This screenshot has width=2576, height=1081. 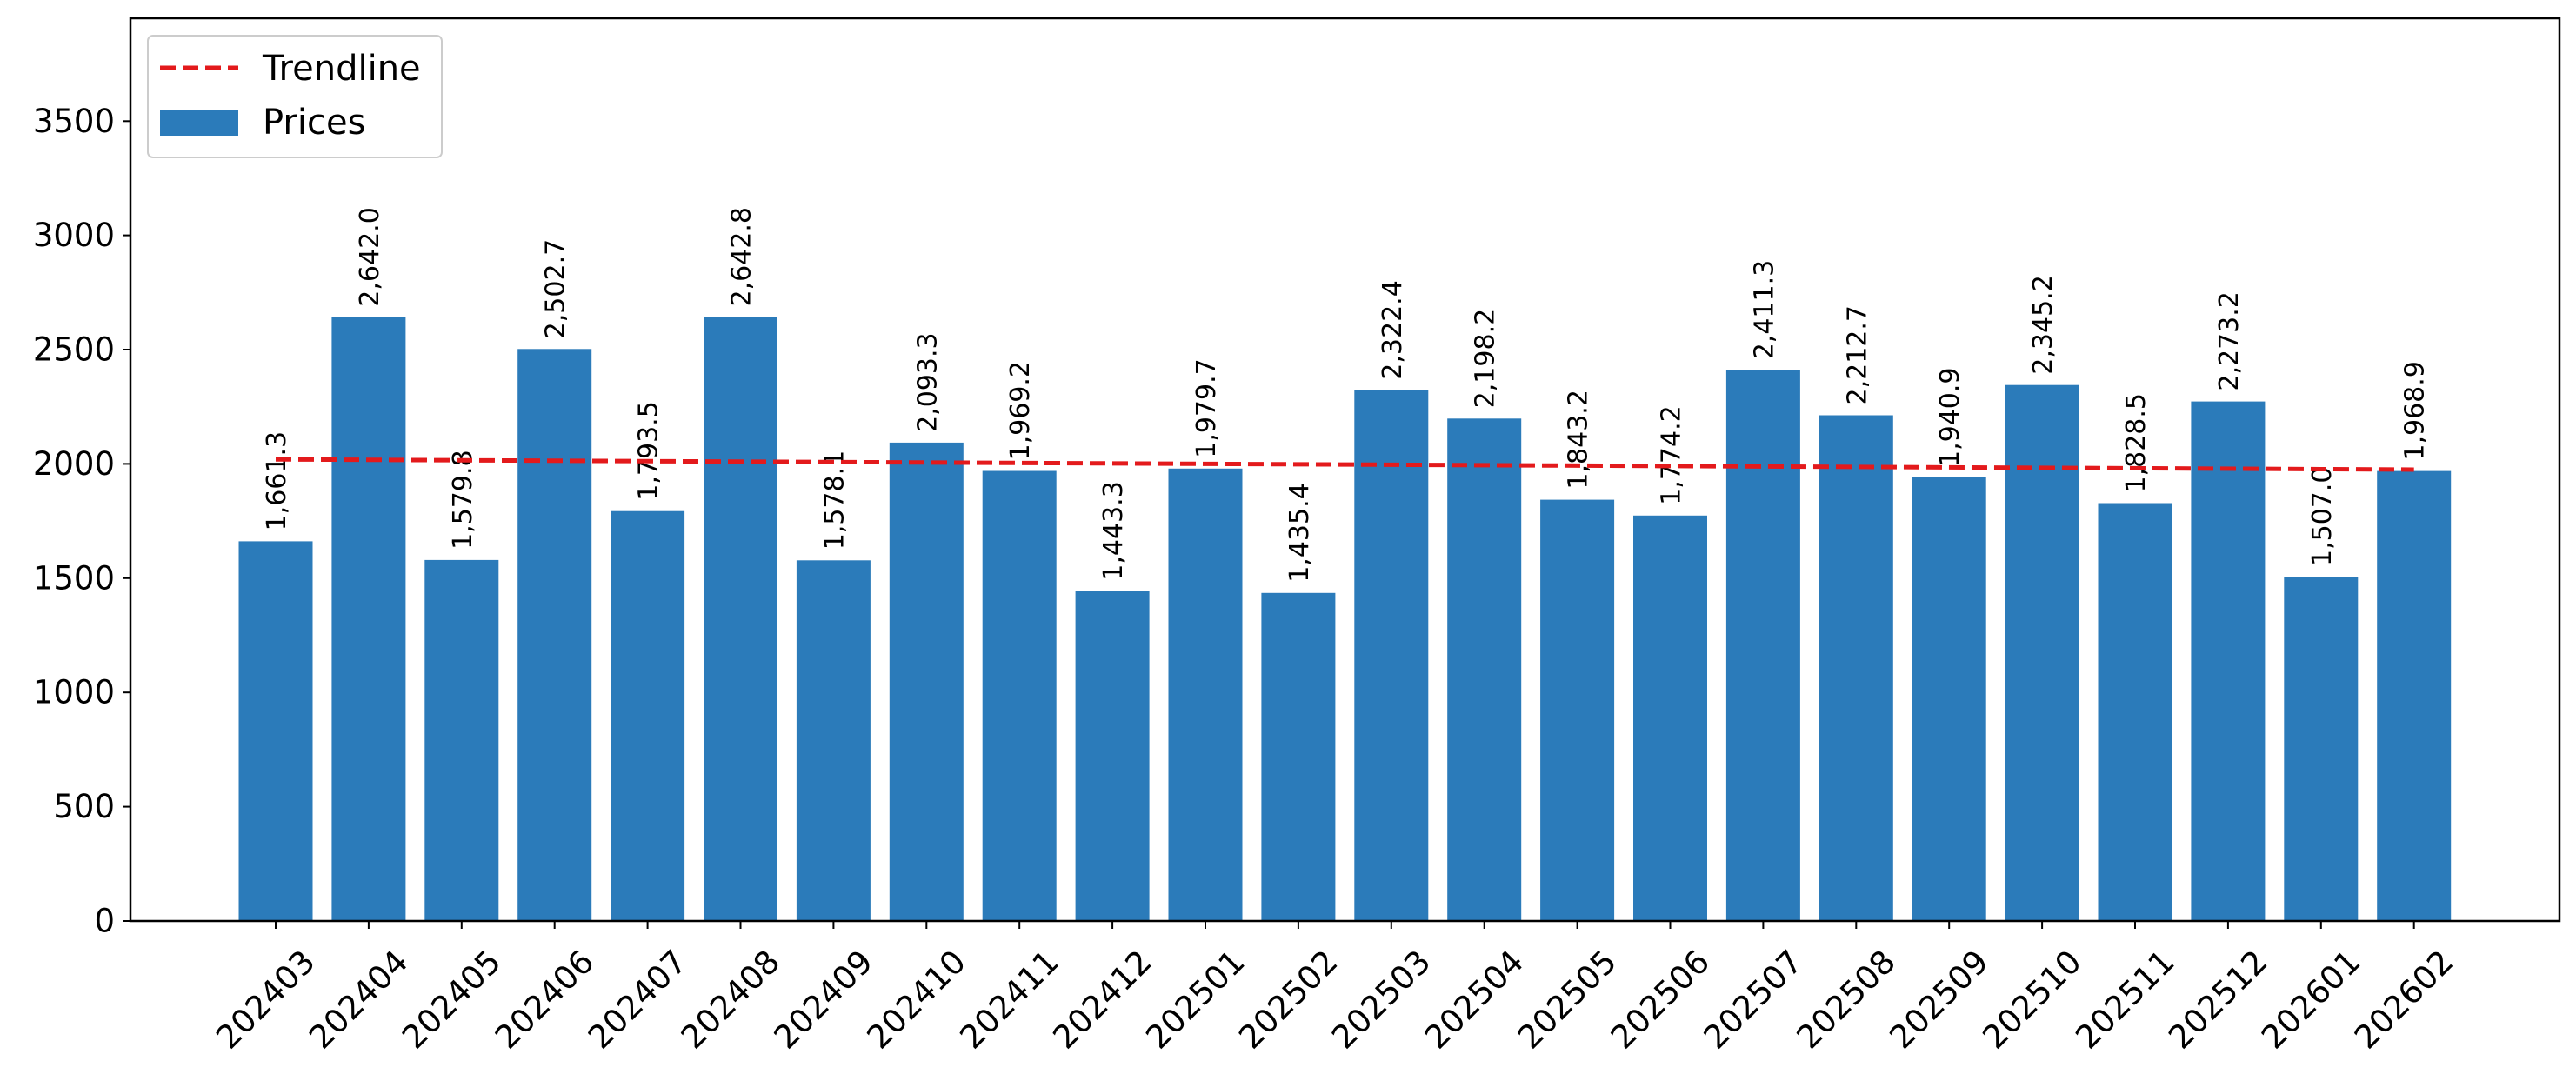 I want to click on data-label-202404: 2,642.0, so click(x=370, y=257).